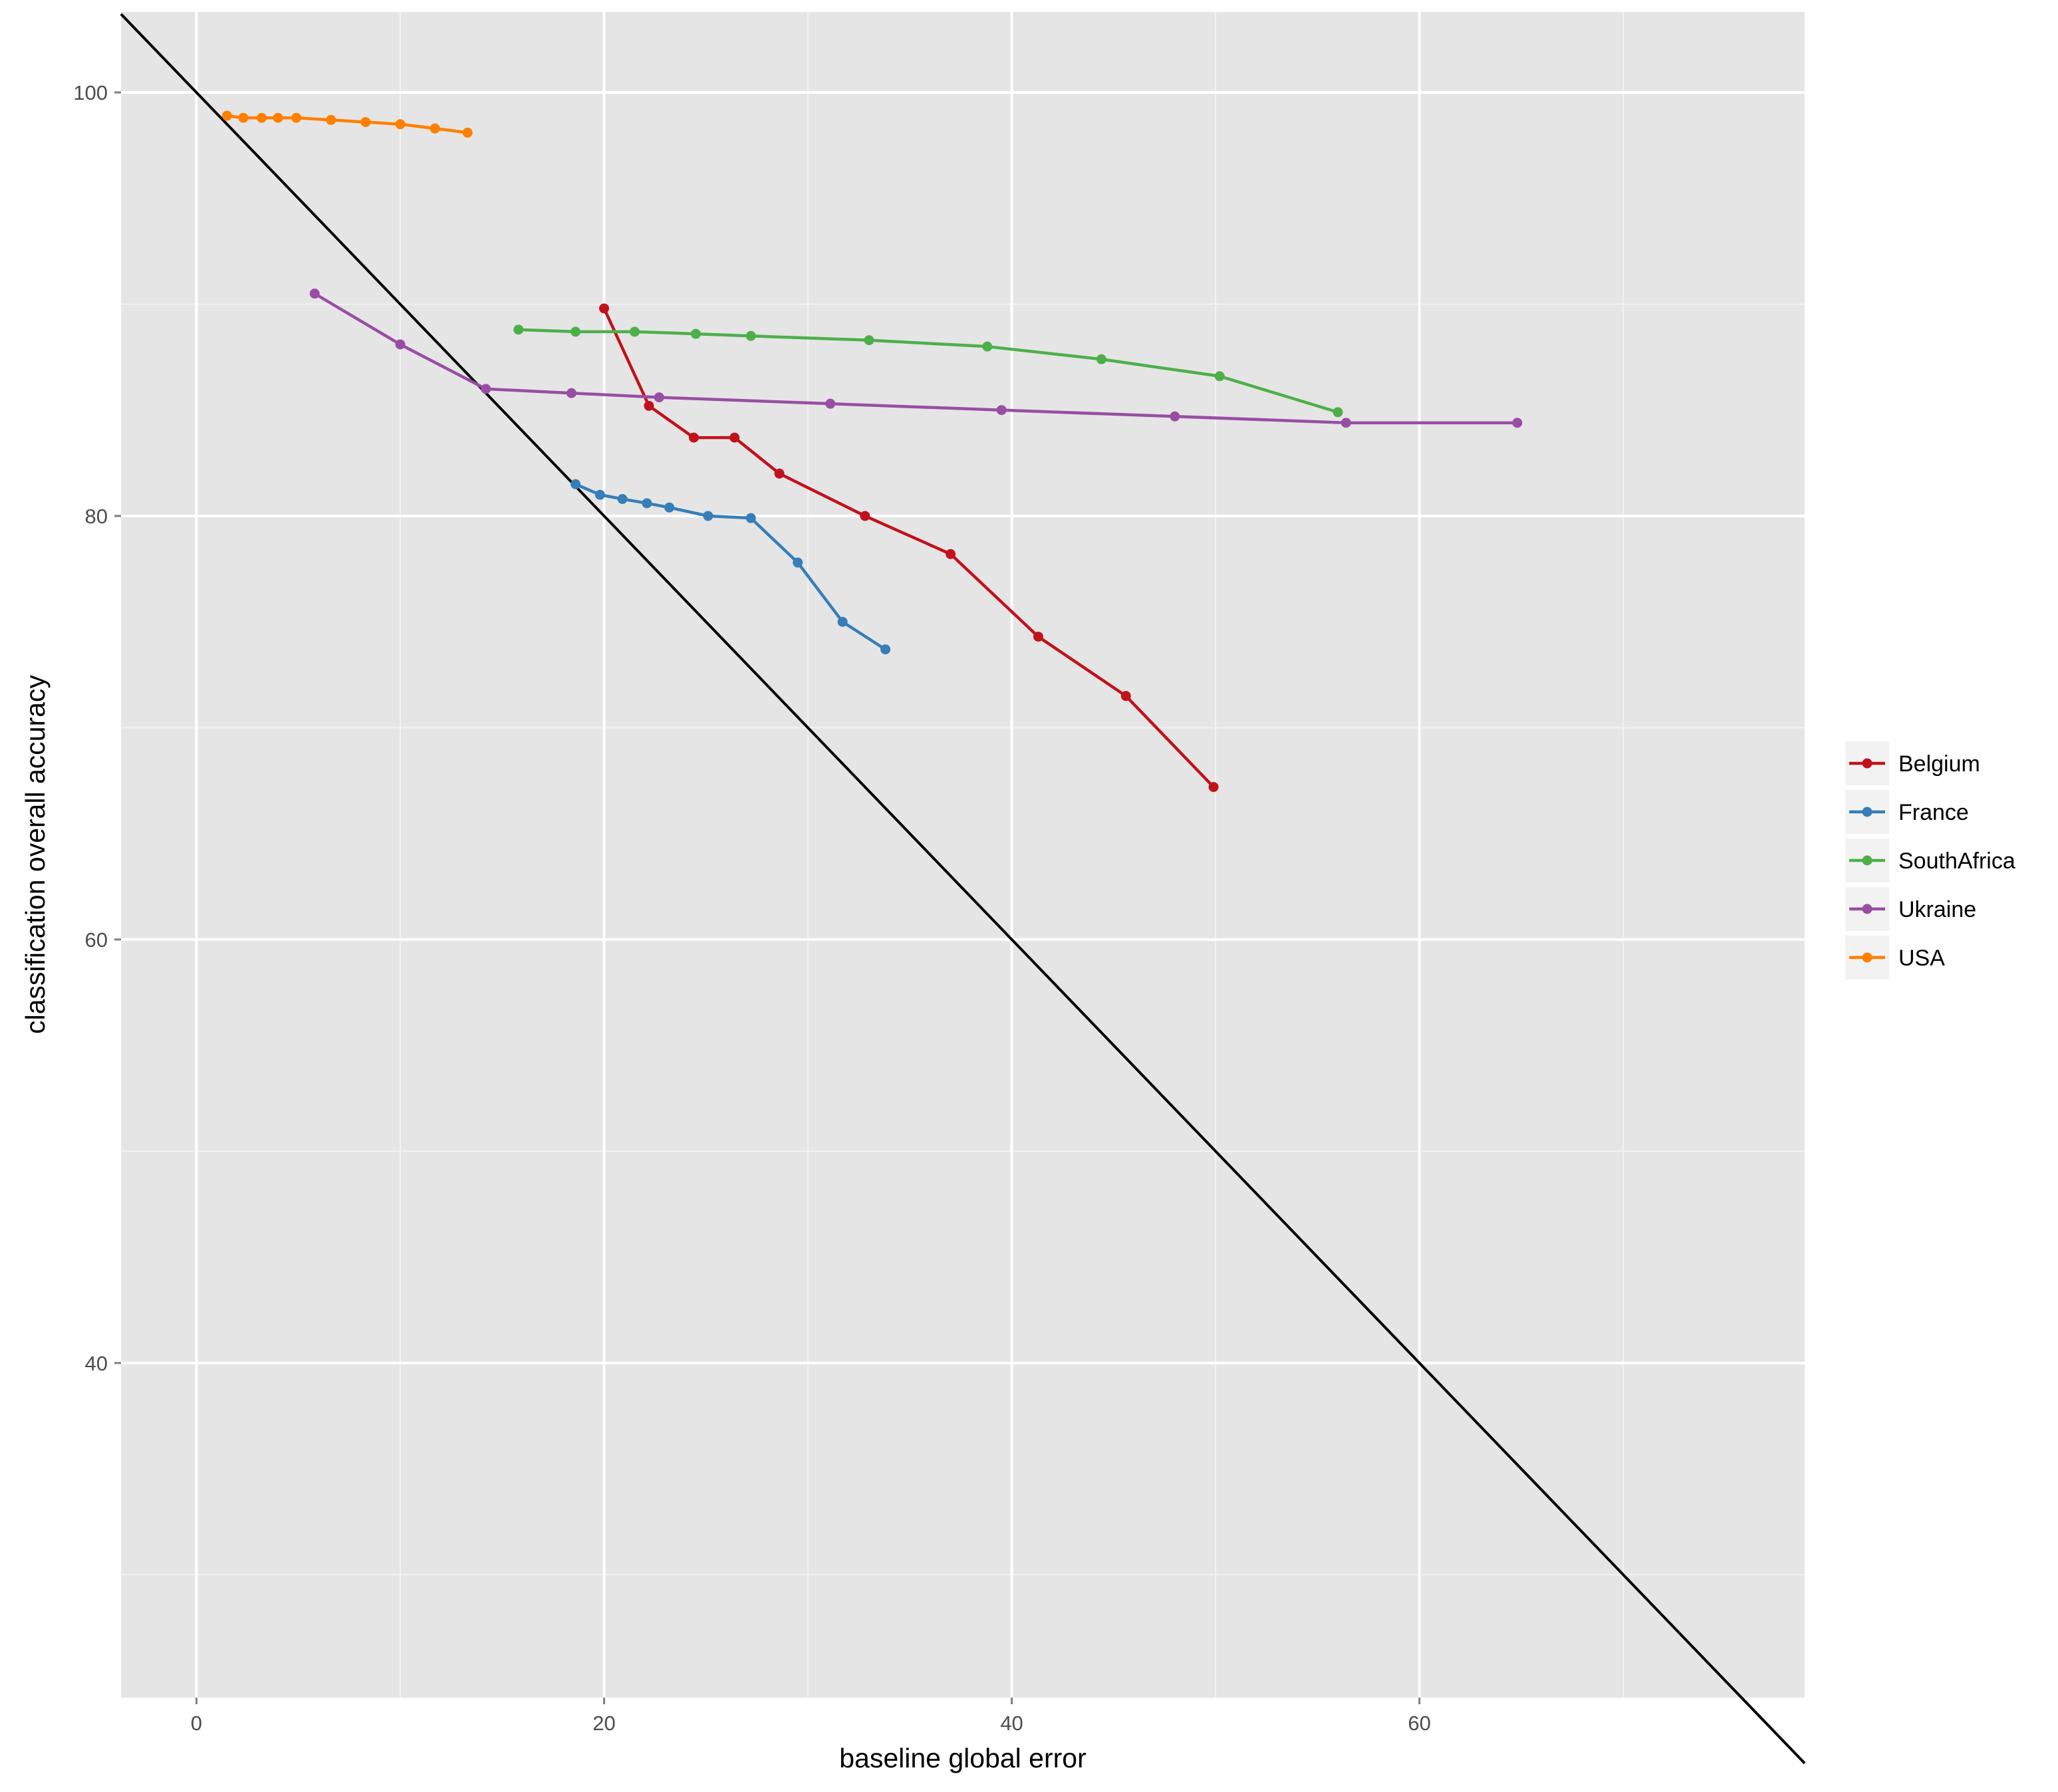 This screenshot has height=1792, width=2058. I want to click on x-tick-label: 40, so click(1011, 1723).